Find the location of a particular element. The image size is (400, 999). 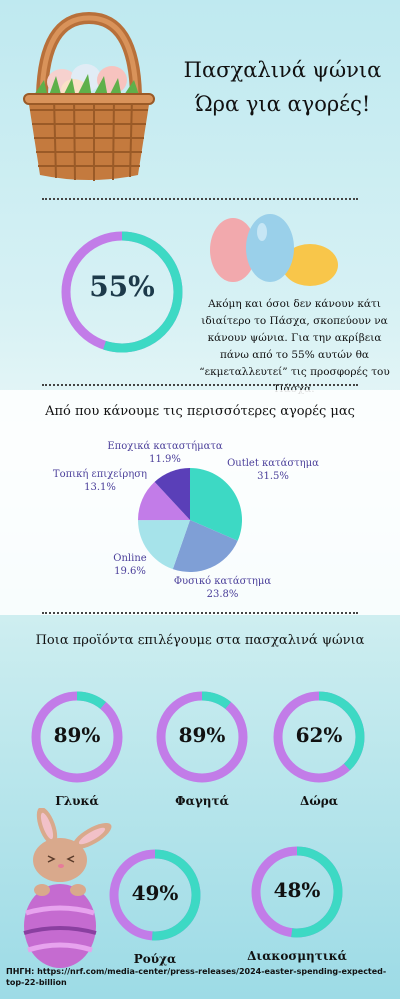

pie-label-value: 11.9% is located at coordinates (165, 459).